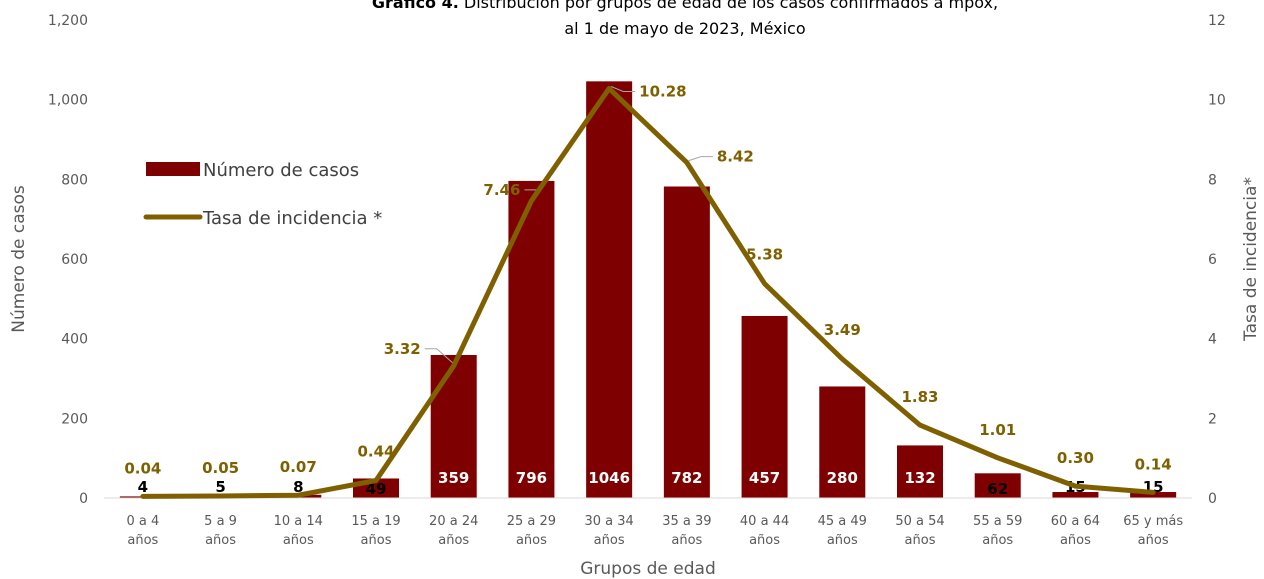 This screenshot has height=579, width=1264. Describe the element at coordinates (842, 521) in the screenshot. I see `category-label: 45 a 49` at that location.